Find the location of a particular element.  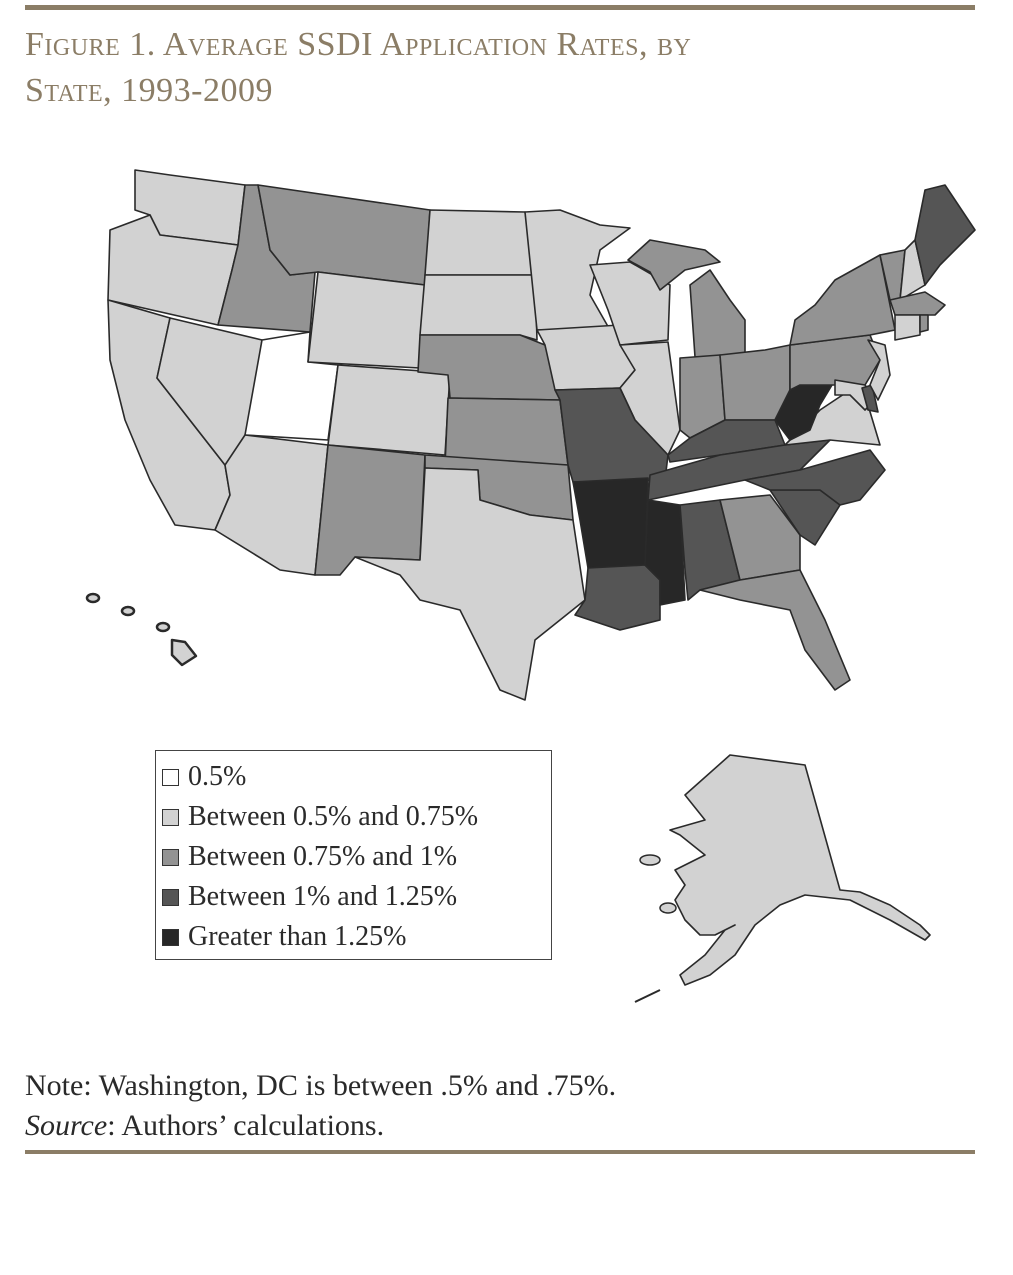

state-la is located at coordinates (617, 597).